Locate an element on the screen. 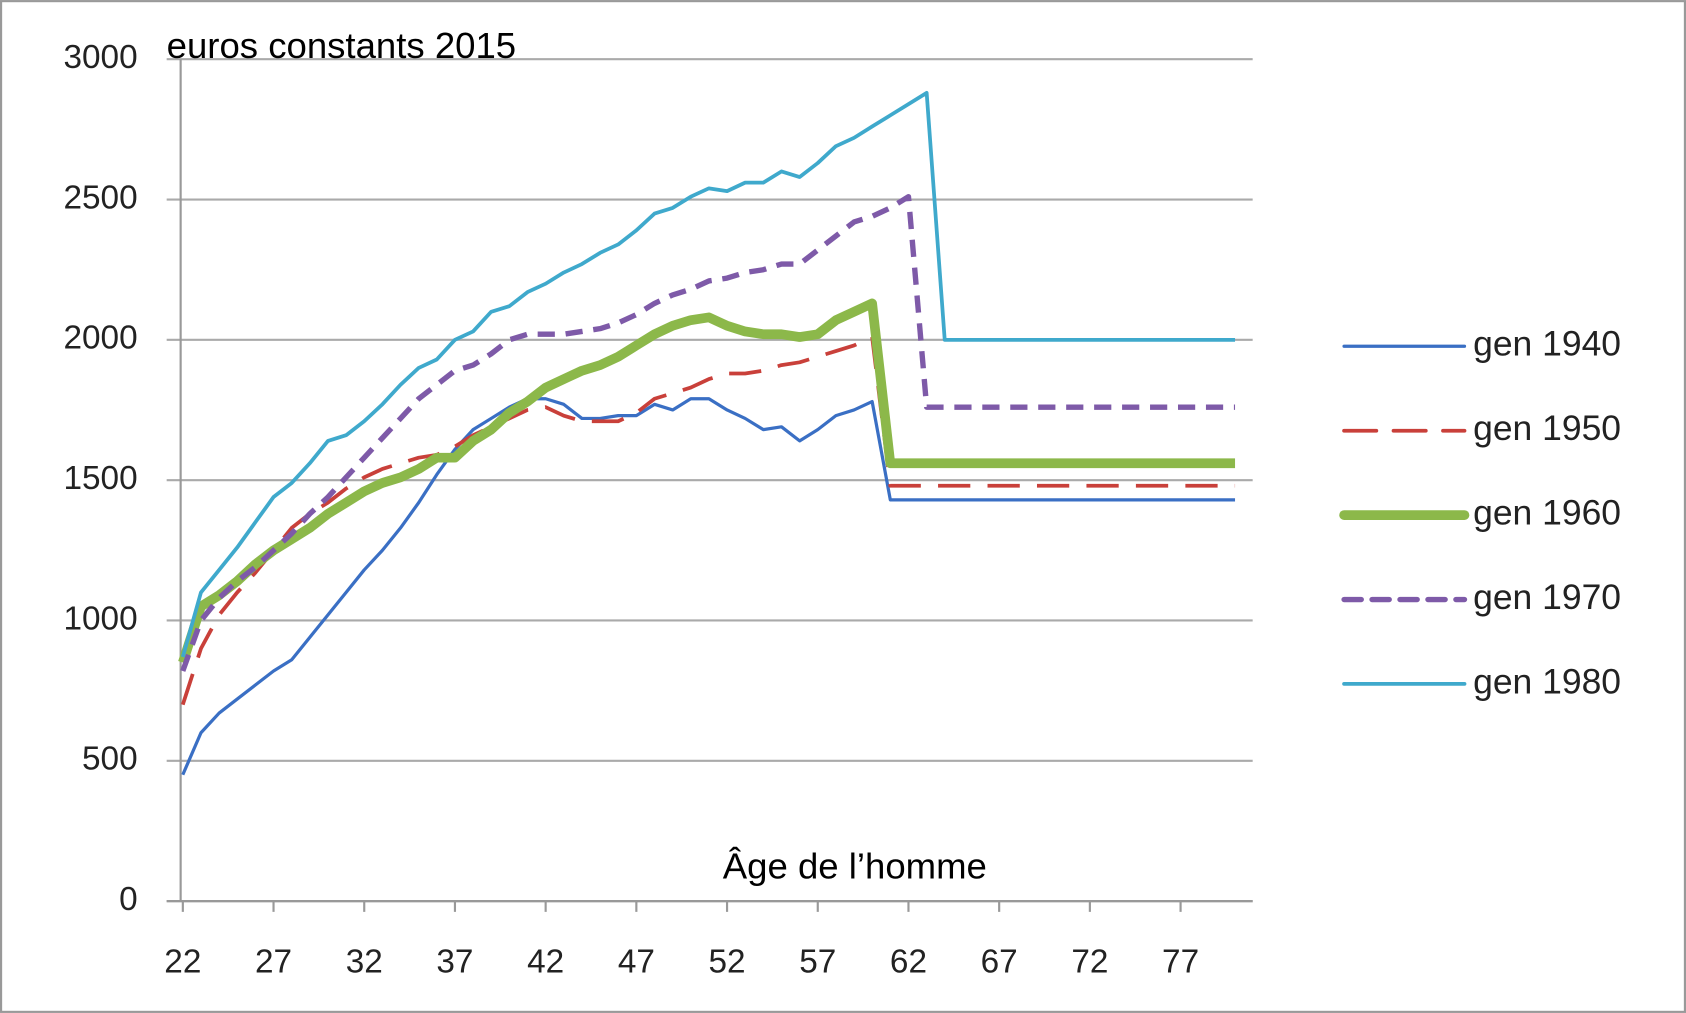 Image resolution: width=1686 pixels, height=1013 pixels. legend-label: gen 1950 is located at coordinates (1547, 428).